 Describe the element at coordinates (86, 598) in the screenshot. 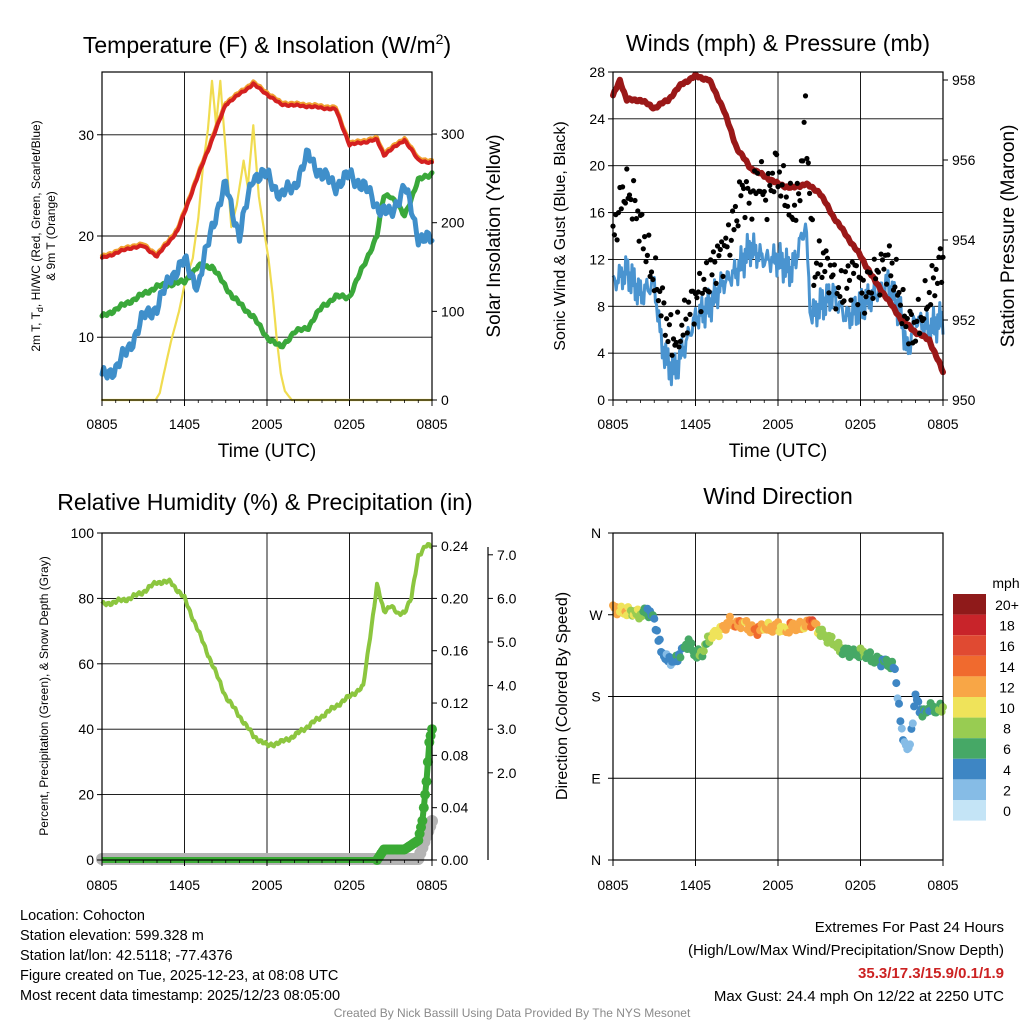

I see `y-tick-label: 80` at that location.